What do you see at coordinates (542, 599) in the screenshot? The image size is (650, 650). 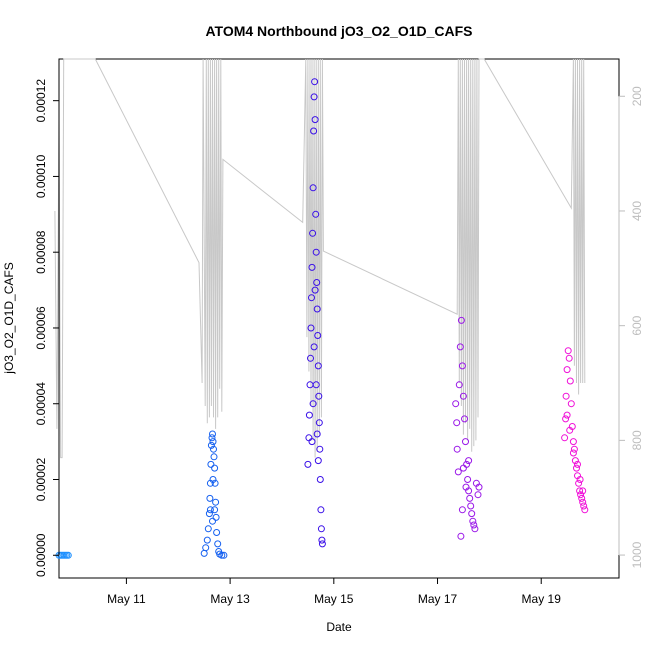 I see `x-tick-label: May 19` at bounding box center [542, 599].